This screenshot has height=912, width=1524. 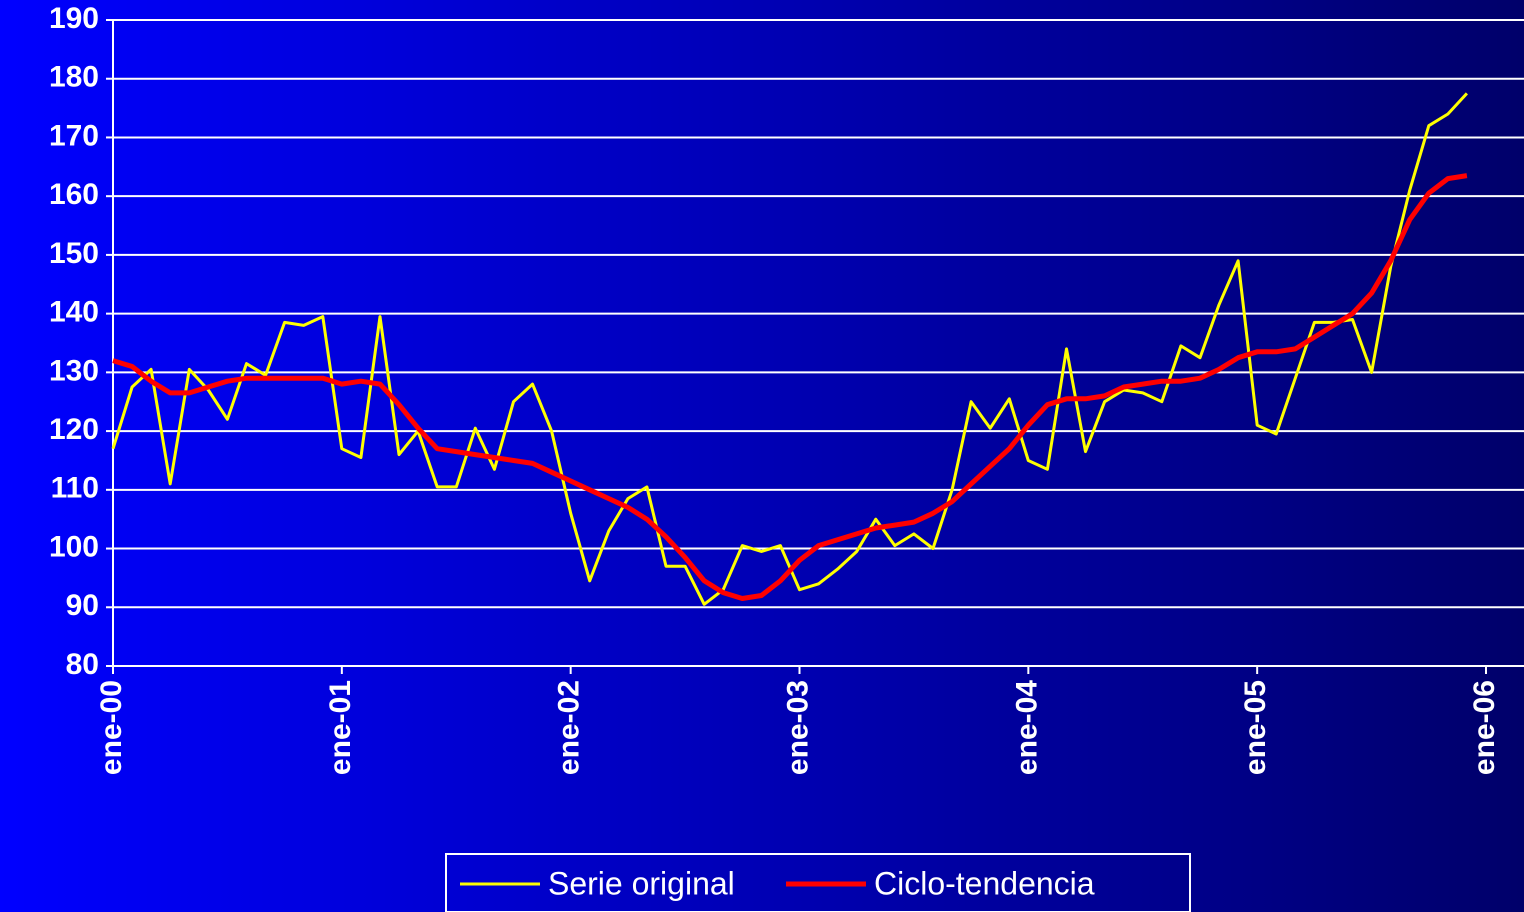 What do you see at coordinates (984, 883) in the screenshot?
I see `legend-label: Ciclo-tendencia` at bounding box center [984, 883].